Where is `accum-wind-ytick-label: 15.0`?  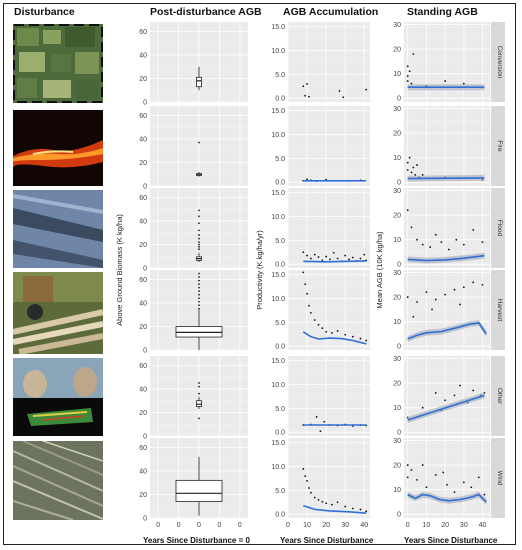
accum-wind-ytick-label: 15.0 is located at coordinates (278, 443).